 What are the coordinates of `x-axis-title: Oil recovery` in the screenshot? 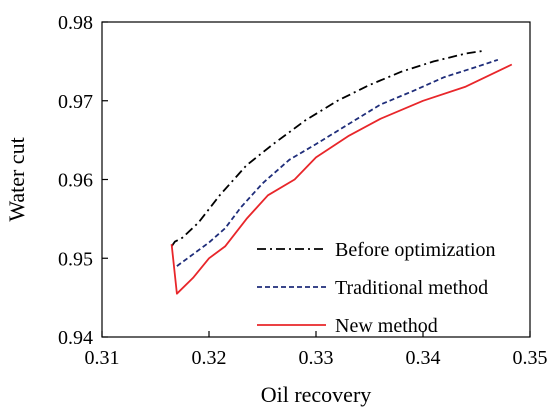 It's located at (316, 394).